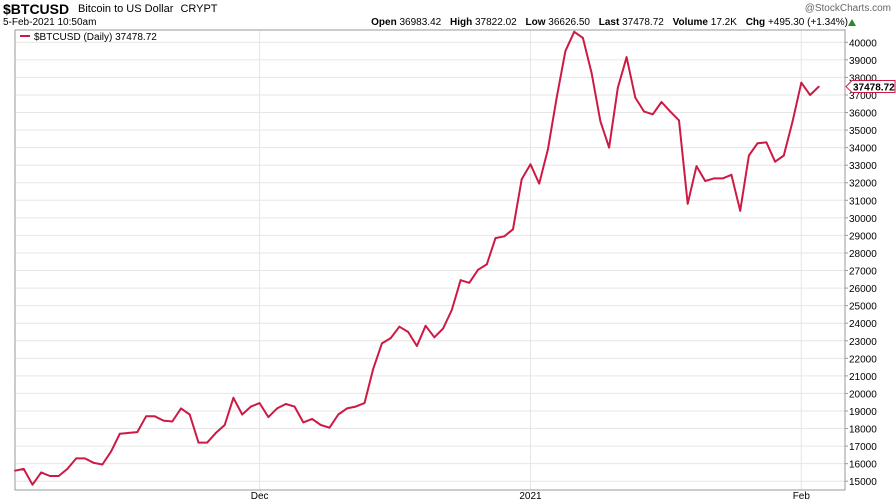 This screenshot has height=504, width=896. I want to click on low-value: 36626.50, so click(569, 22).